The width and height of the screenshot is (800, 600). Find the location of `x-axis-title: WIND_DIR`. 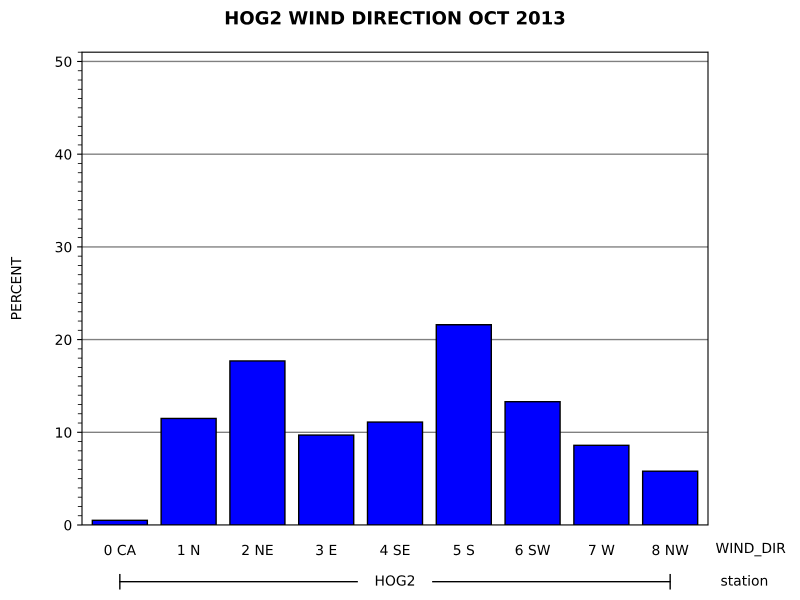

x-axis-title: WIND_DIR is located at coordinates (751, 549).